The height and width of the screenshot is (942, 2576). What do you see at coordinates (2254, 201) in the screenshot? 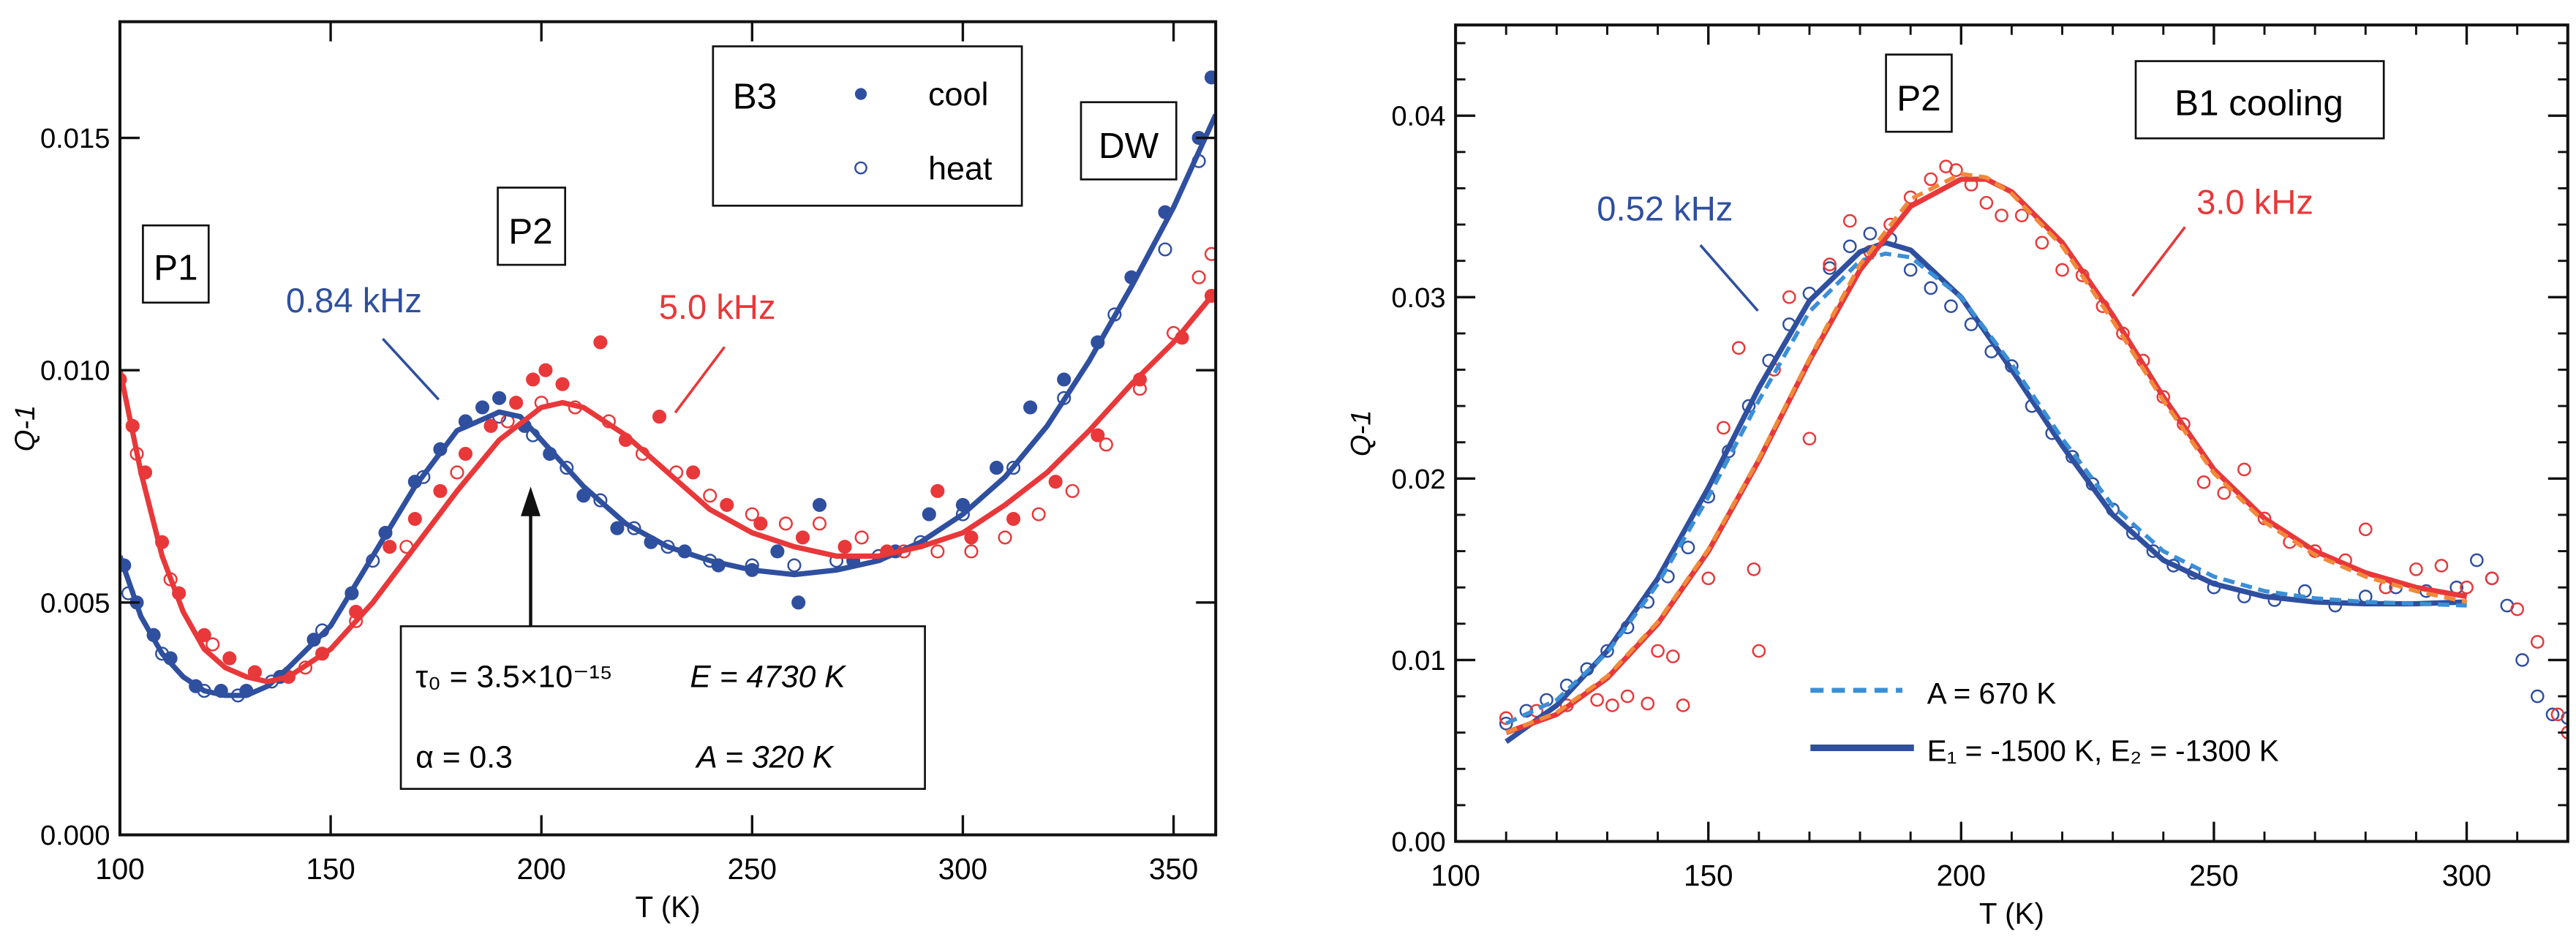
I see `freq-label-30: 3.0 kHz` at bounding box center [2254, 201].